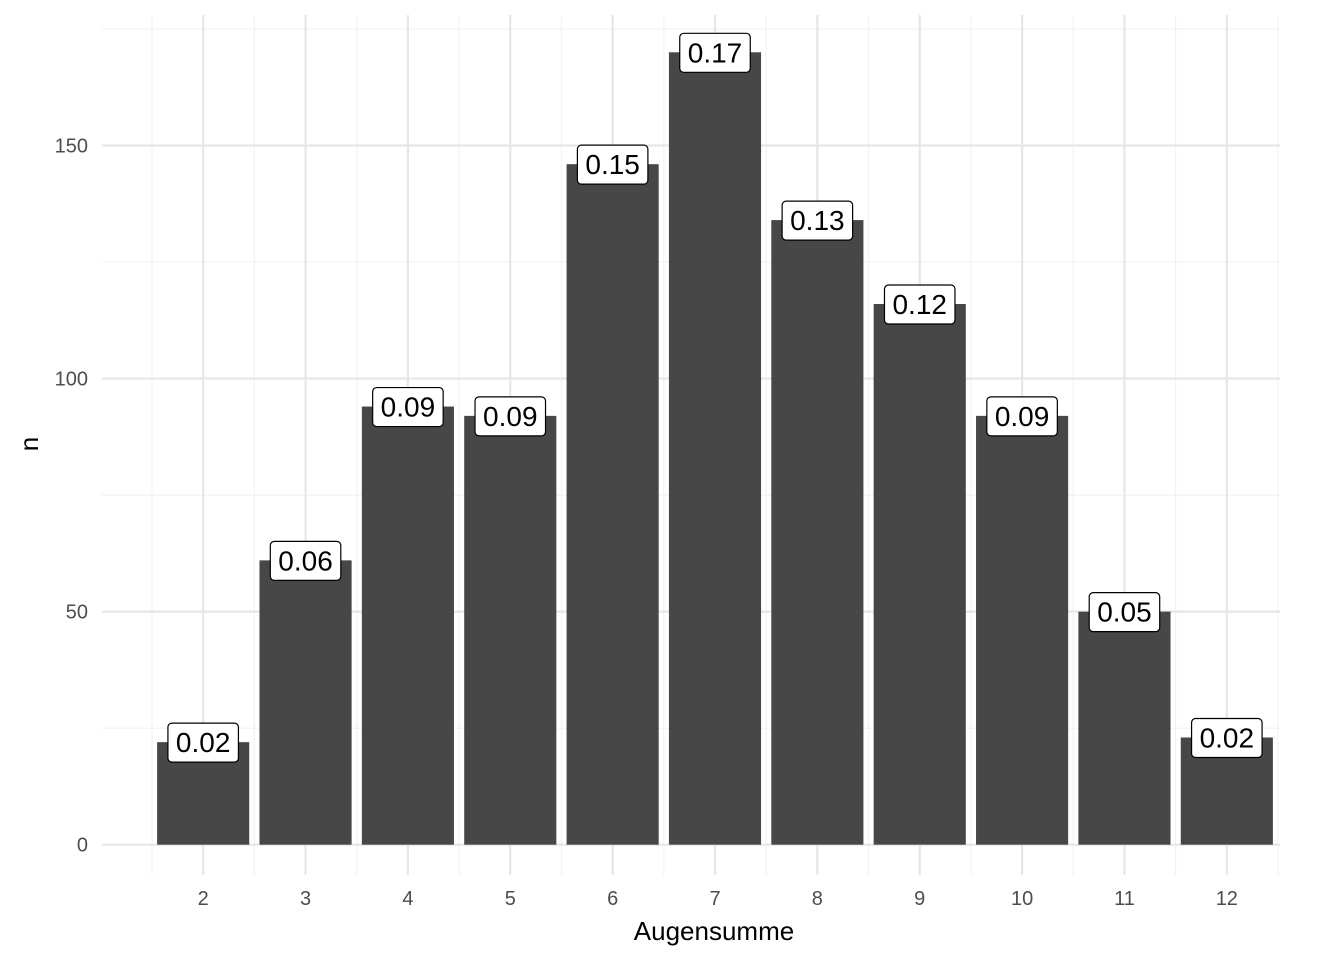 The height and width of the screenshot is (960, 1344). I want to click on x-tick-label: 12, so click(1227, 899).